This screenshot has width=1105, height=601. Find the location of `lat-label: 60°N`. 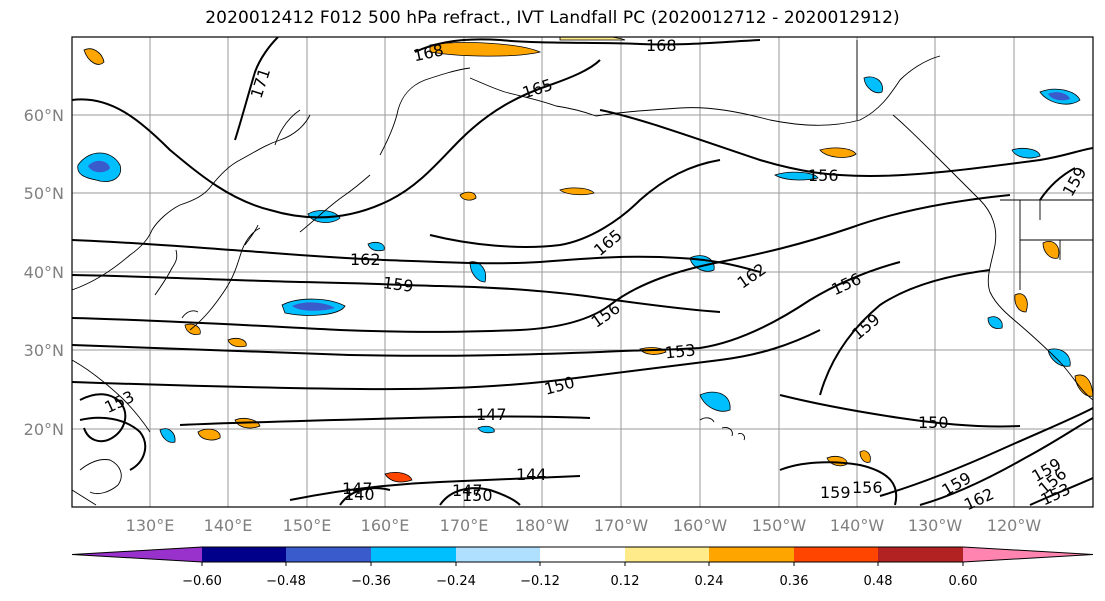

lat-label: 60°N is located at coordinates (44, 115).